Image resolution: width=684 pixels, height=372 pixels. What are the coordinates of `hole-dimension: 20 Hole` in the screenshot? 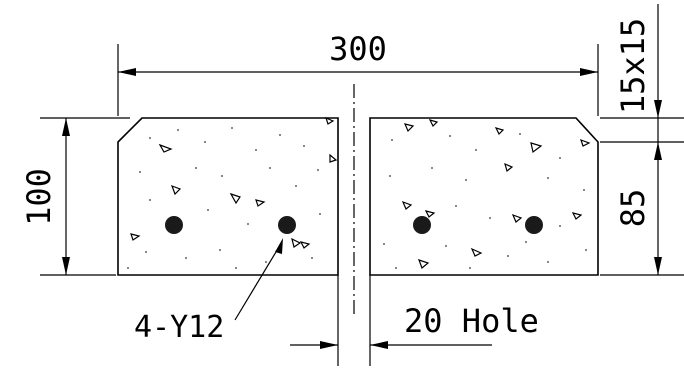 It's located at (414, 325).